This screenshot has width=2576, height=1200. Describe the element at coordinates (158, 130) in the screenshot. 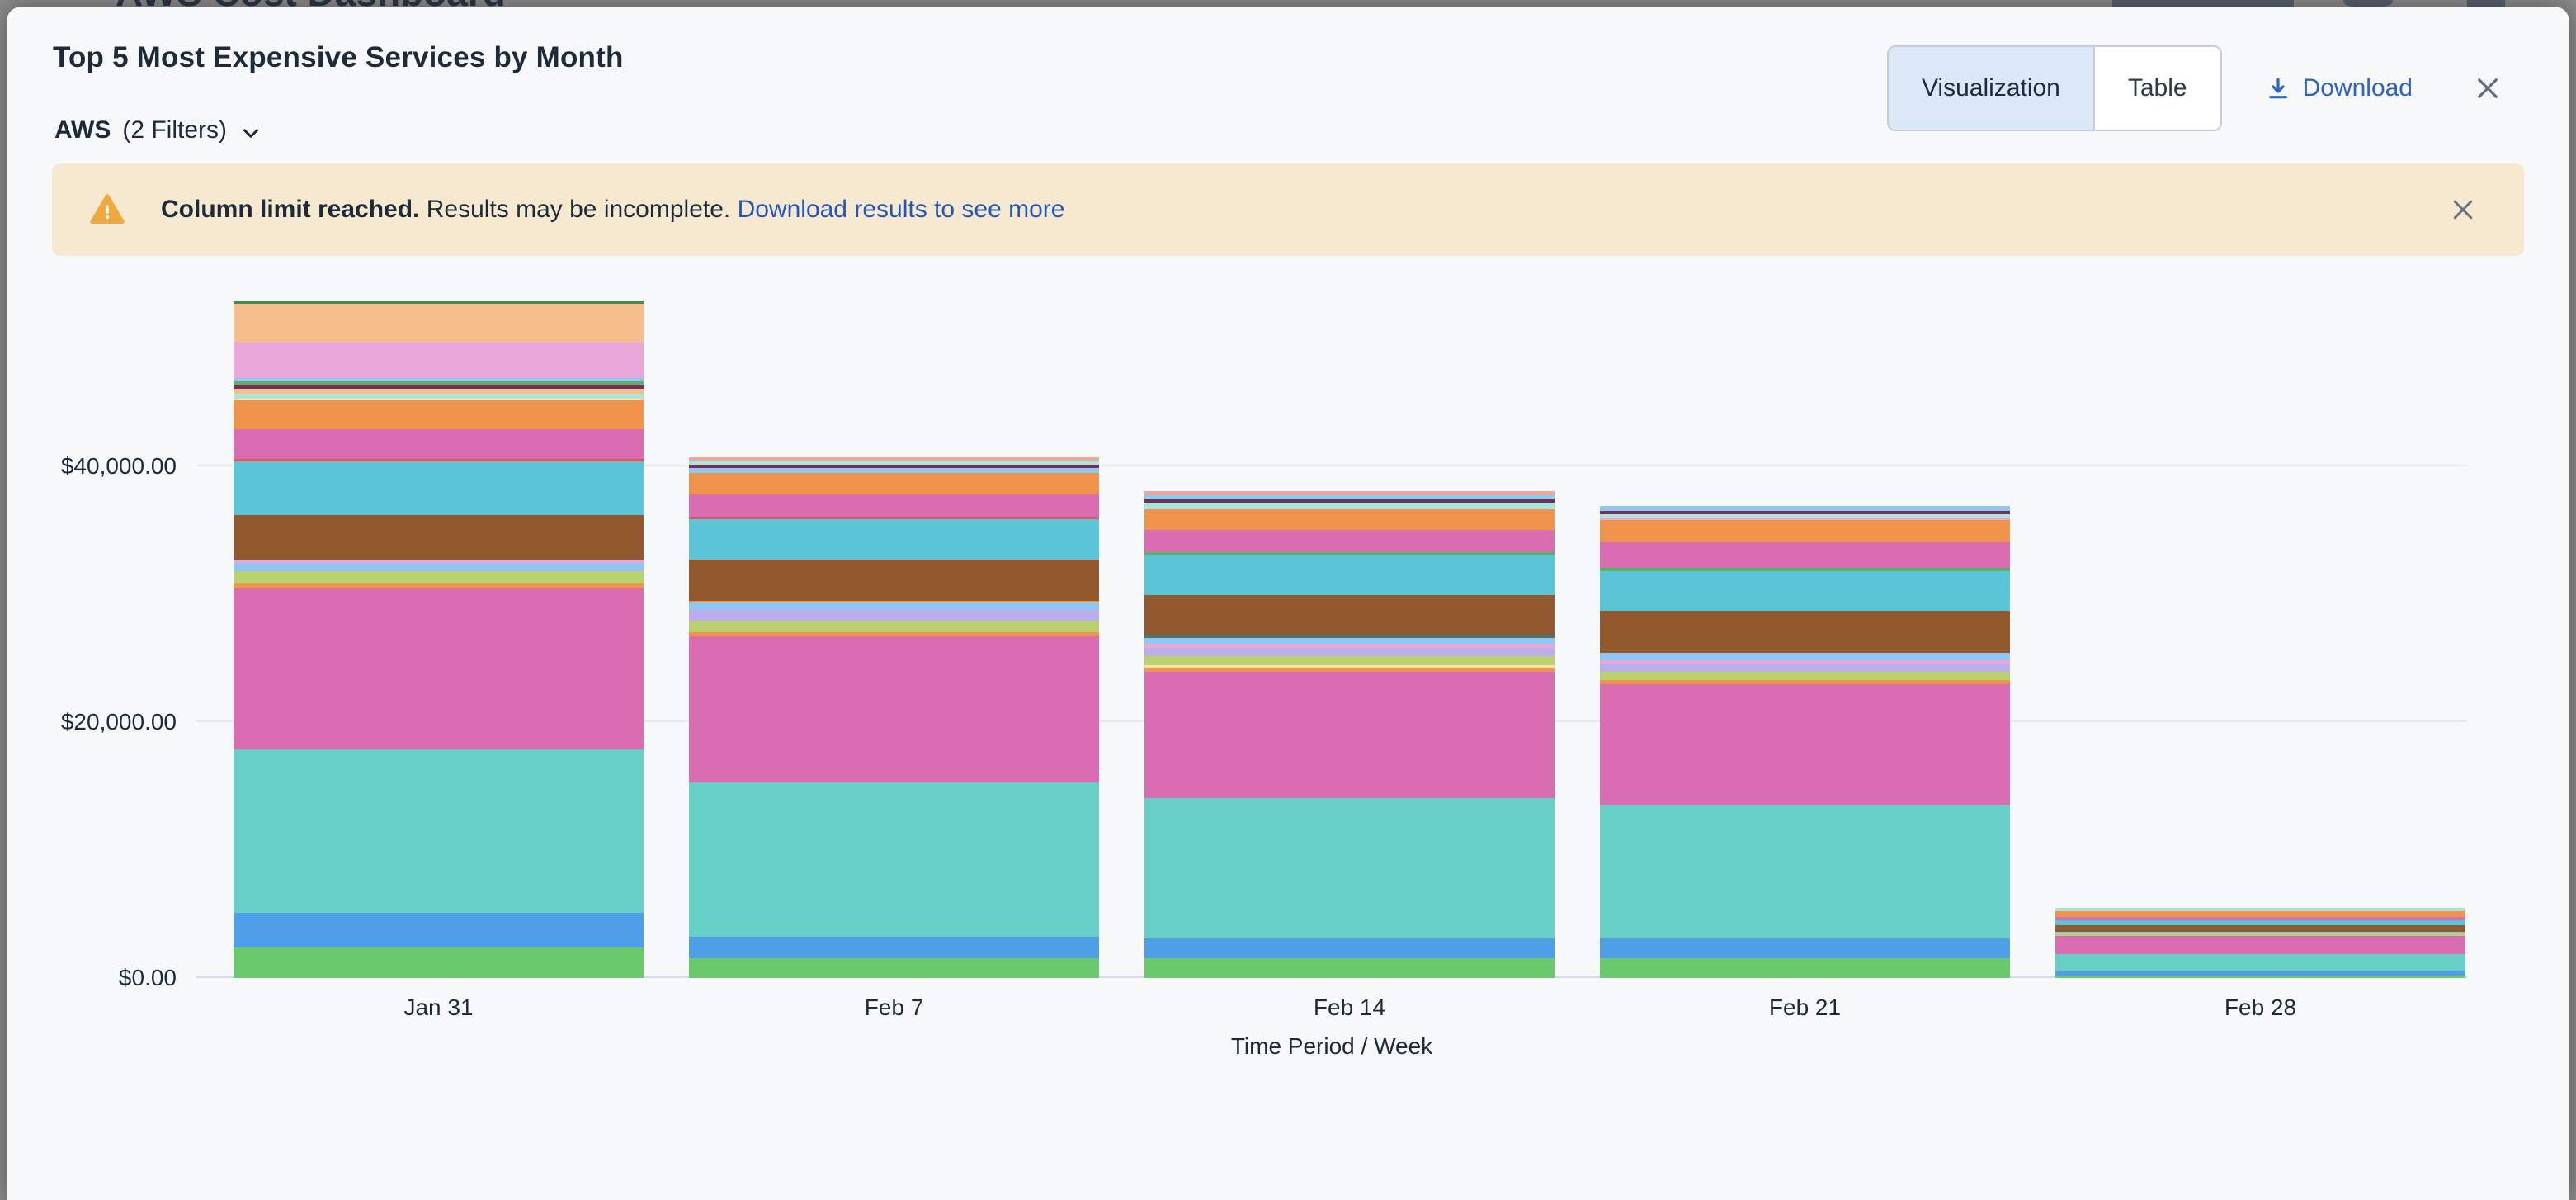

I see `filter-dropdown: AWS (2 Filters)` at that location.